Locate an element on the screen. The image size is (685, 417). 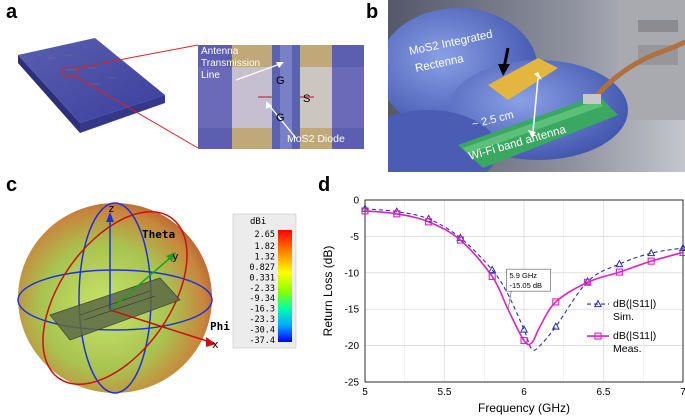
label-antenna-line-3: Line is located at coordinates (210, 75).